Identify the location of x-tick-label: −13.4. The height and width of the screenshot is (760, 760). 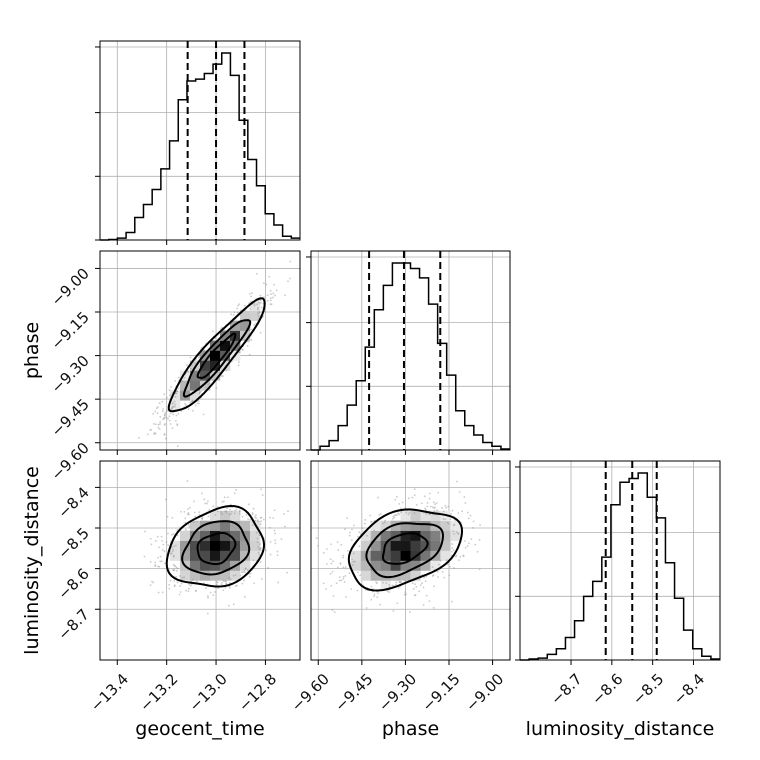
(109, 692).